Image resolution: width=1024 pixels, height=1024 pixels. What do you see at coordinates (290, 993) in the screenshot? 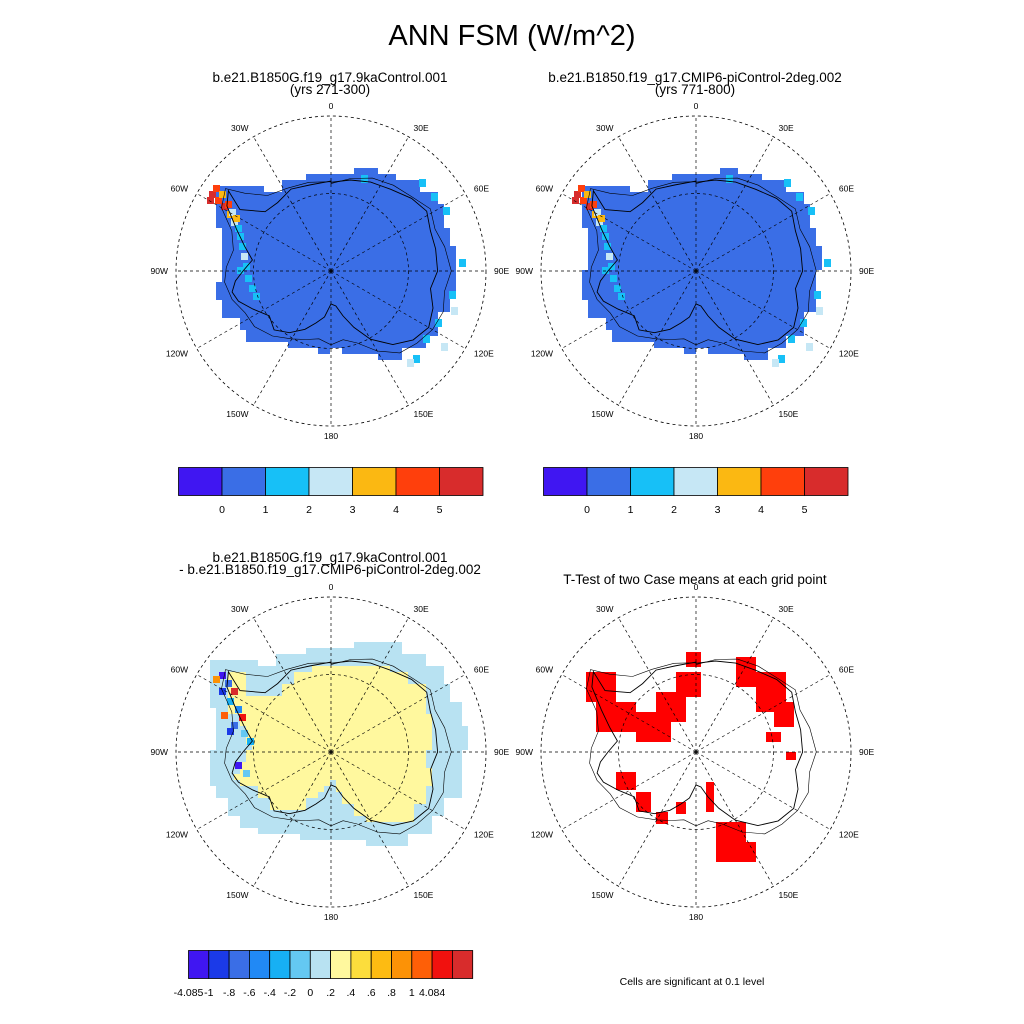
I see `colorbar-tick-label: -.2` at bounding box center [290, 993].